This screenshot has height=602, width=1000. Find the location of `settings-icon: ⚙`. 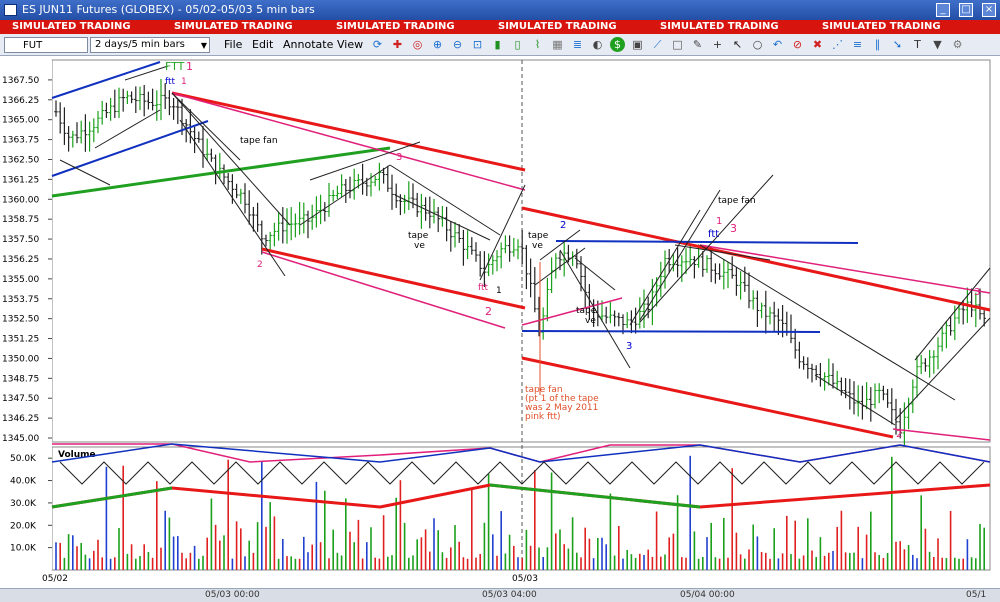

settings-icon: ⚙ is located at coordinates (957, 44).